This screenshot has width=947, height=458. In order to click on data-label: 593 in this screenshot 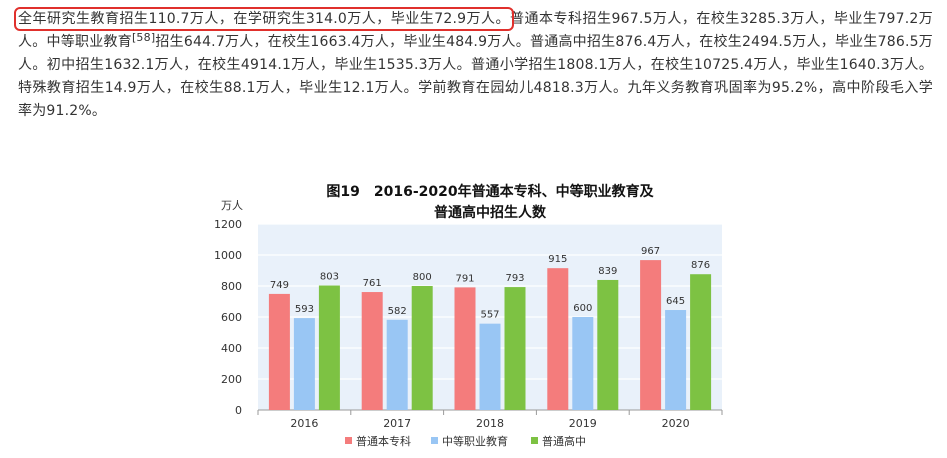, I will do `click(304, 309)`.